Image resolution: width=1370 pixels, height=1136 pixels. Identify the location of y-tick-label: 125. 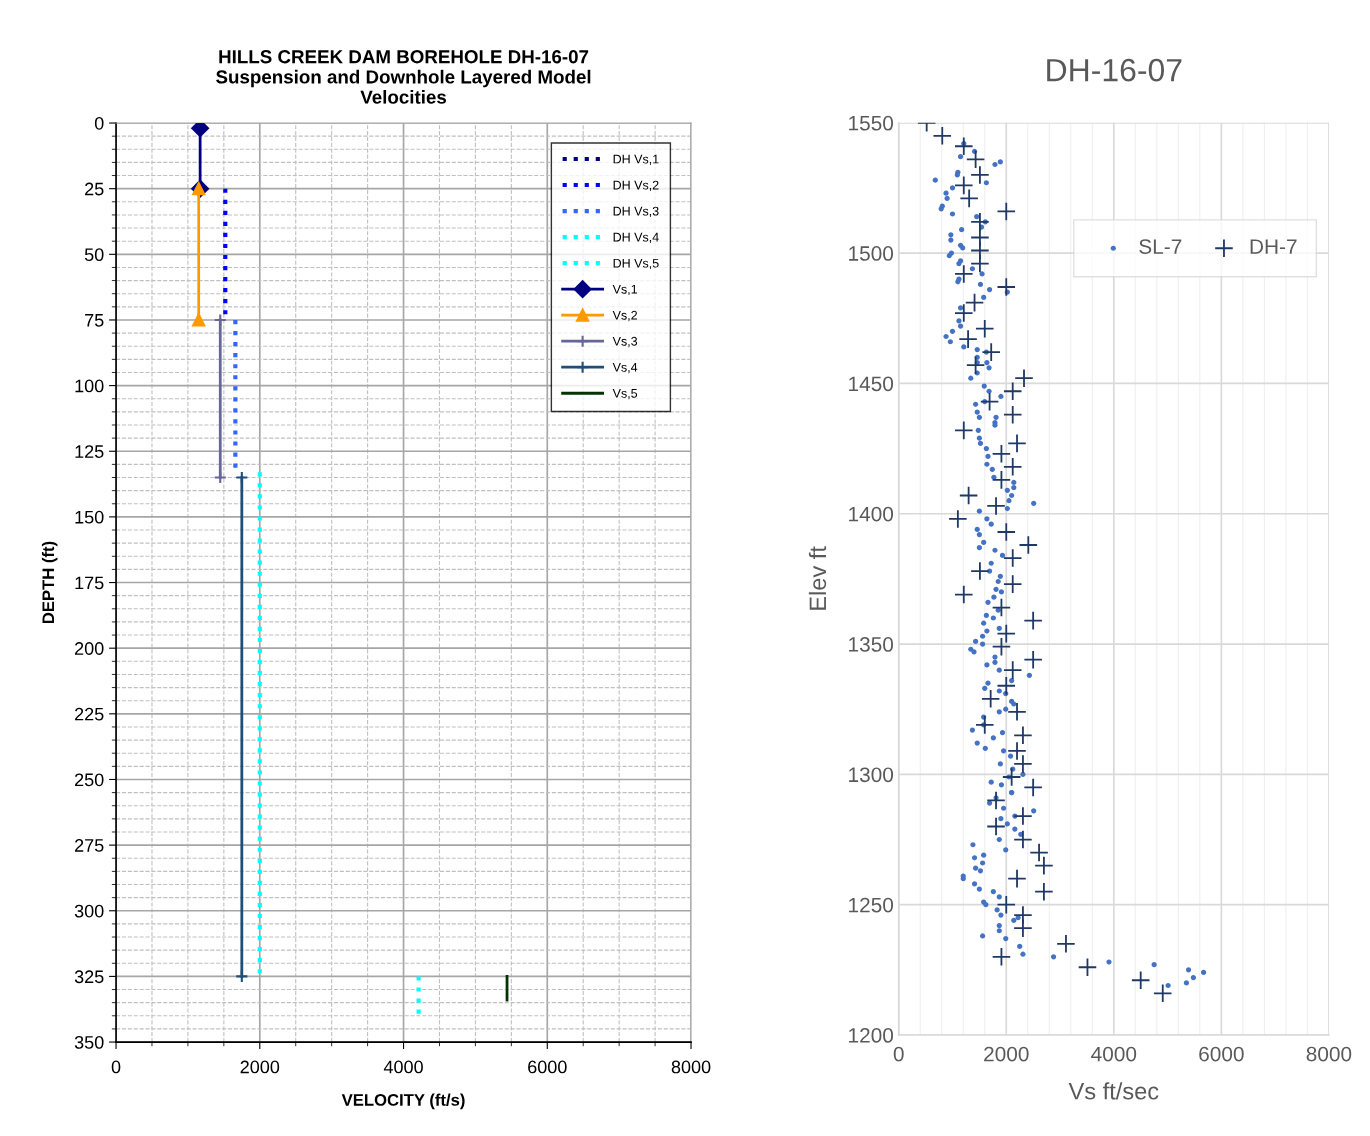
(89, 451).